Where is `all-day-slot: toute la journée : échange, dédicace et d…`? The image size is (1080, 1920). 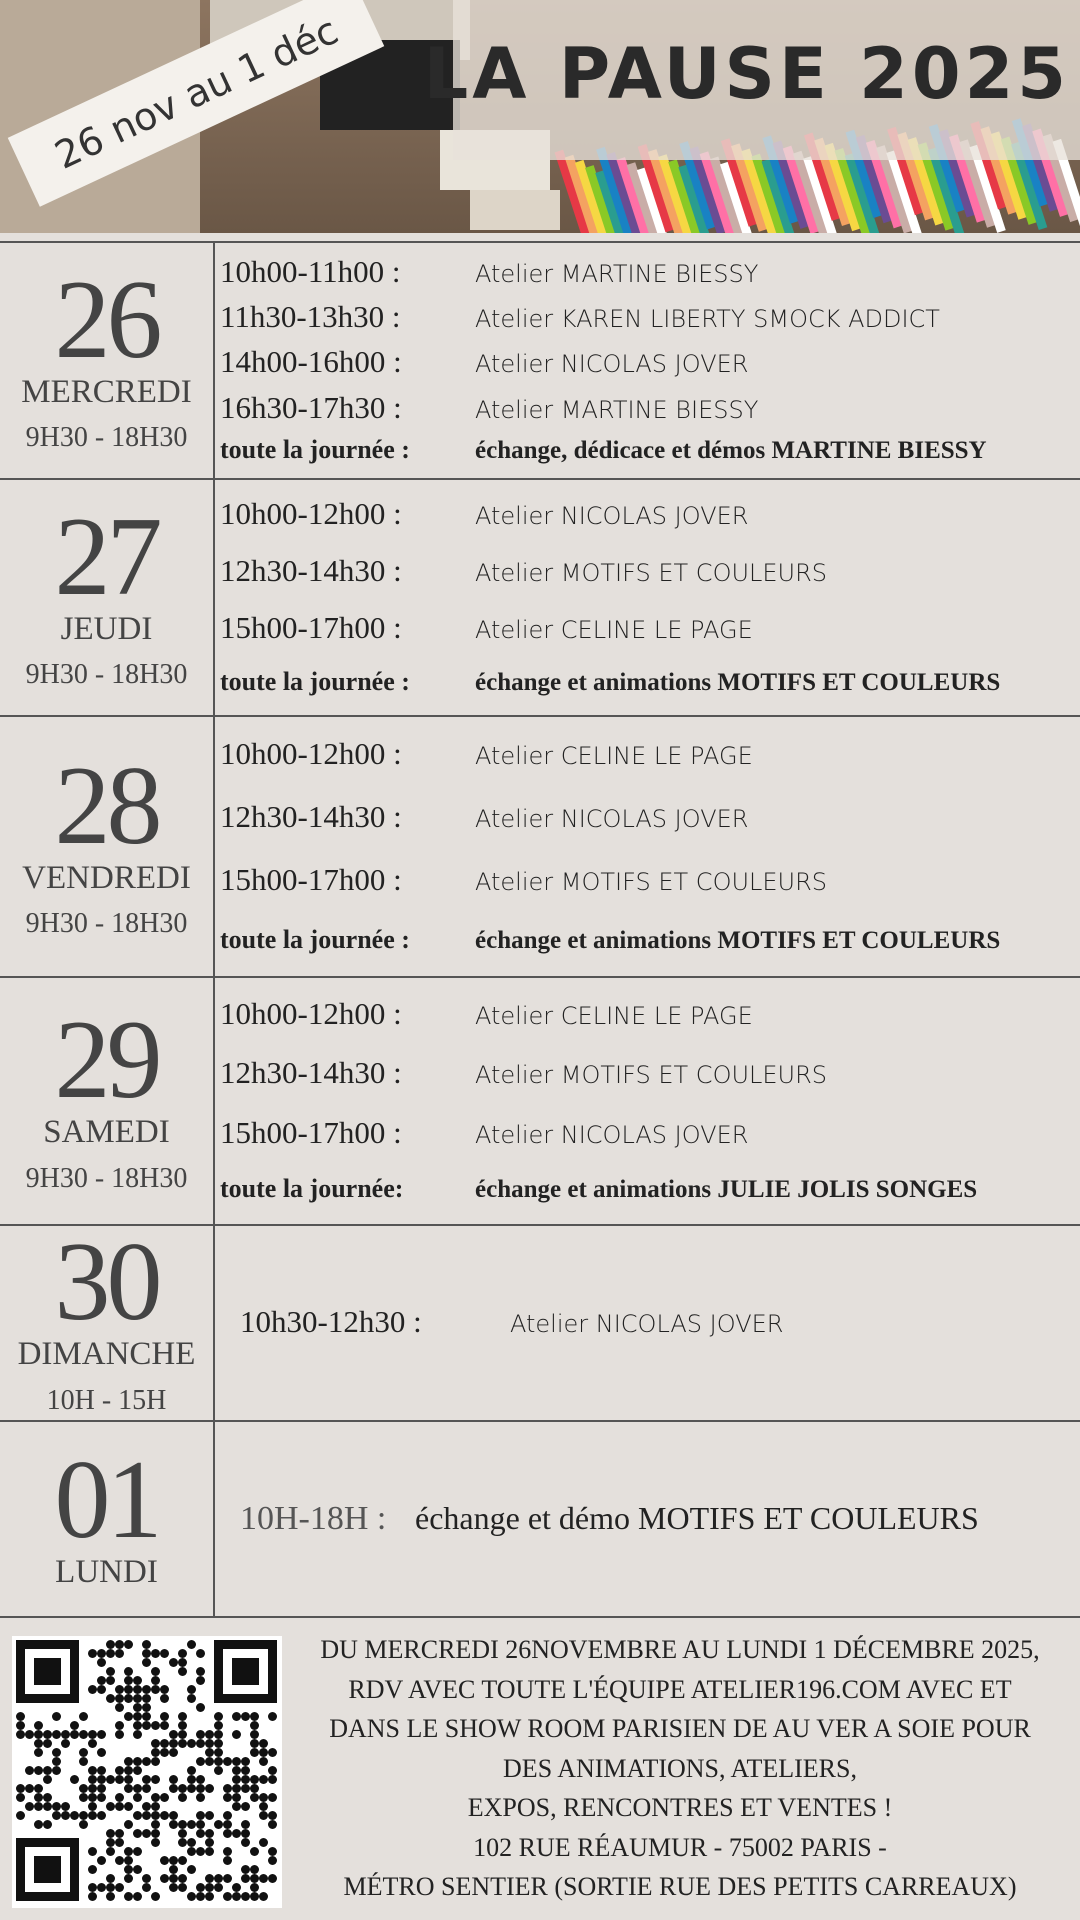 all-day-slot: toute la journée : échange, dédicace et d… is located at coordinates (650, 450).